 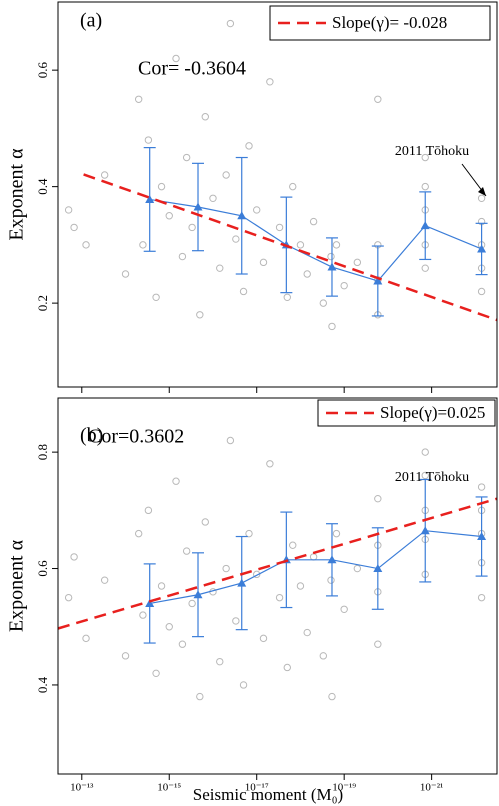 What do you see at coordinates (91, 21) in the screenshot?
I see `panel-label: (a)` at bounding box center [91, 21].